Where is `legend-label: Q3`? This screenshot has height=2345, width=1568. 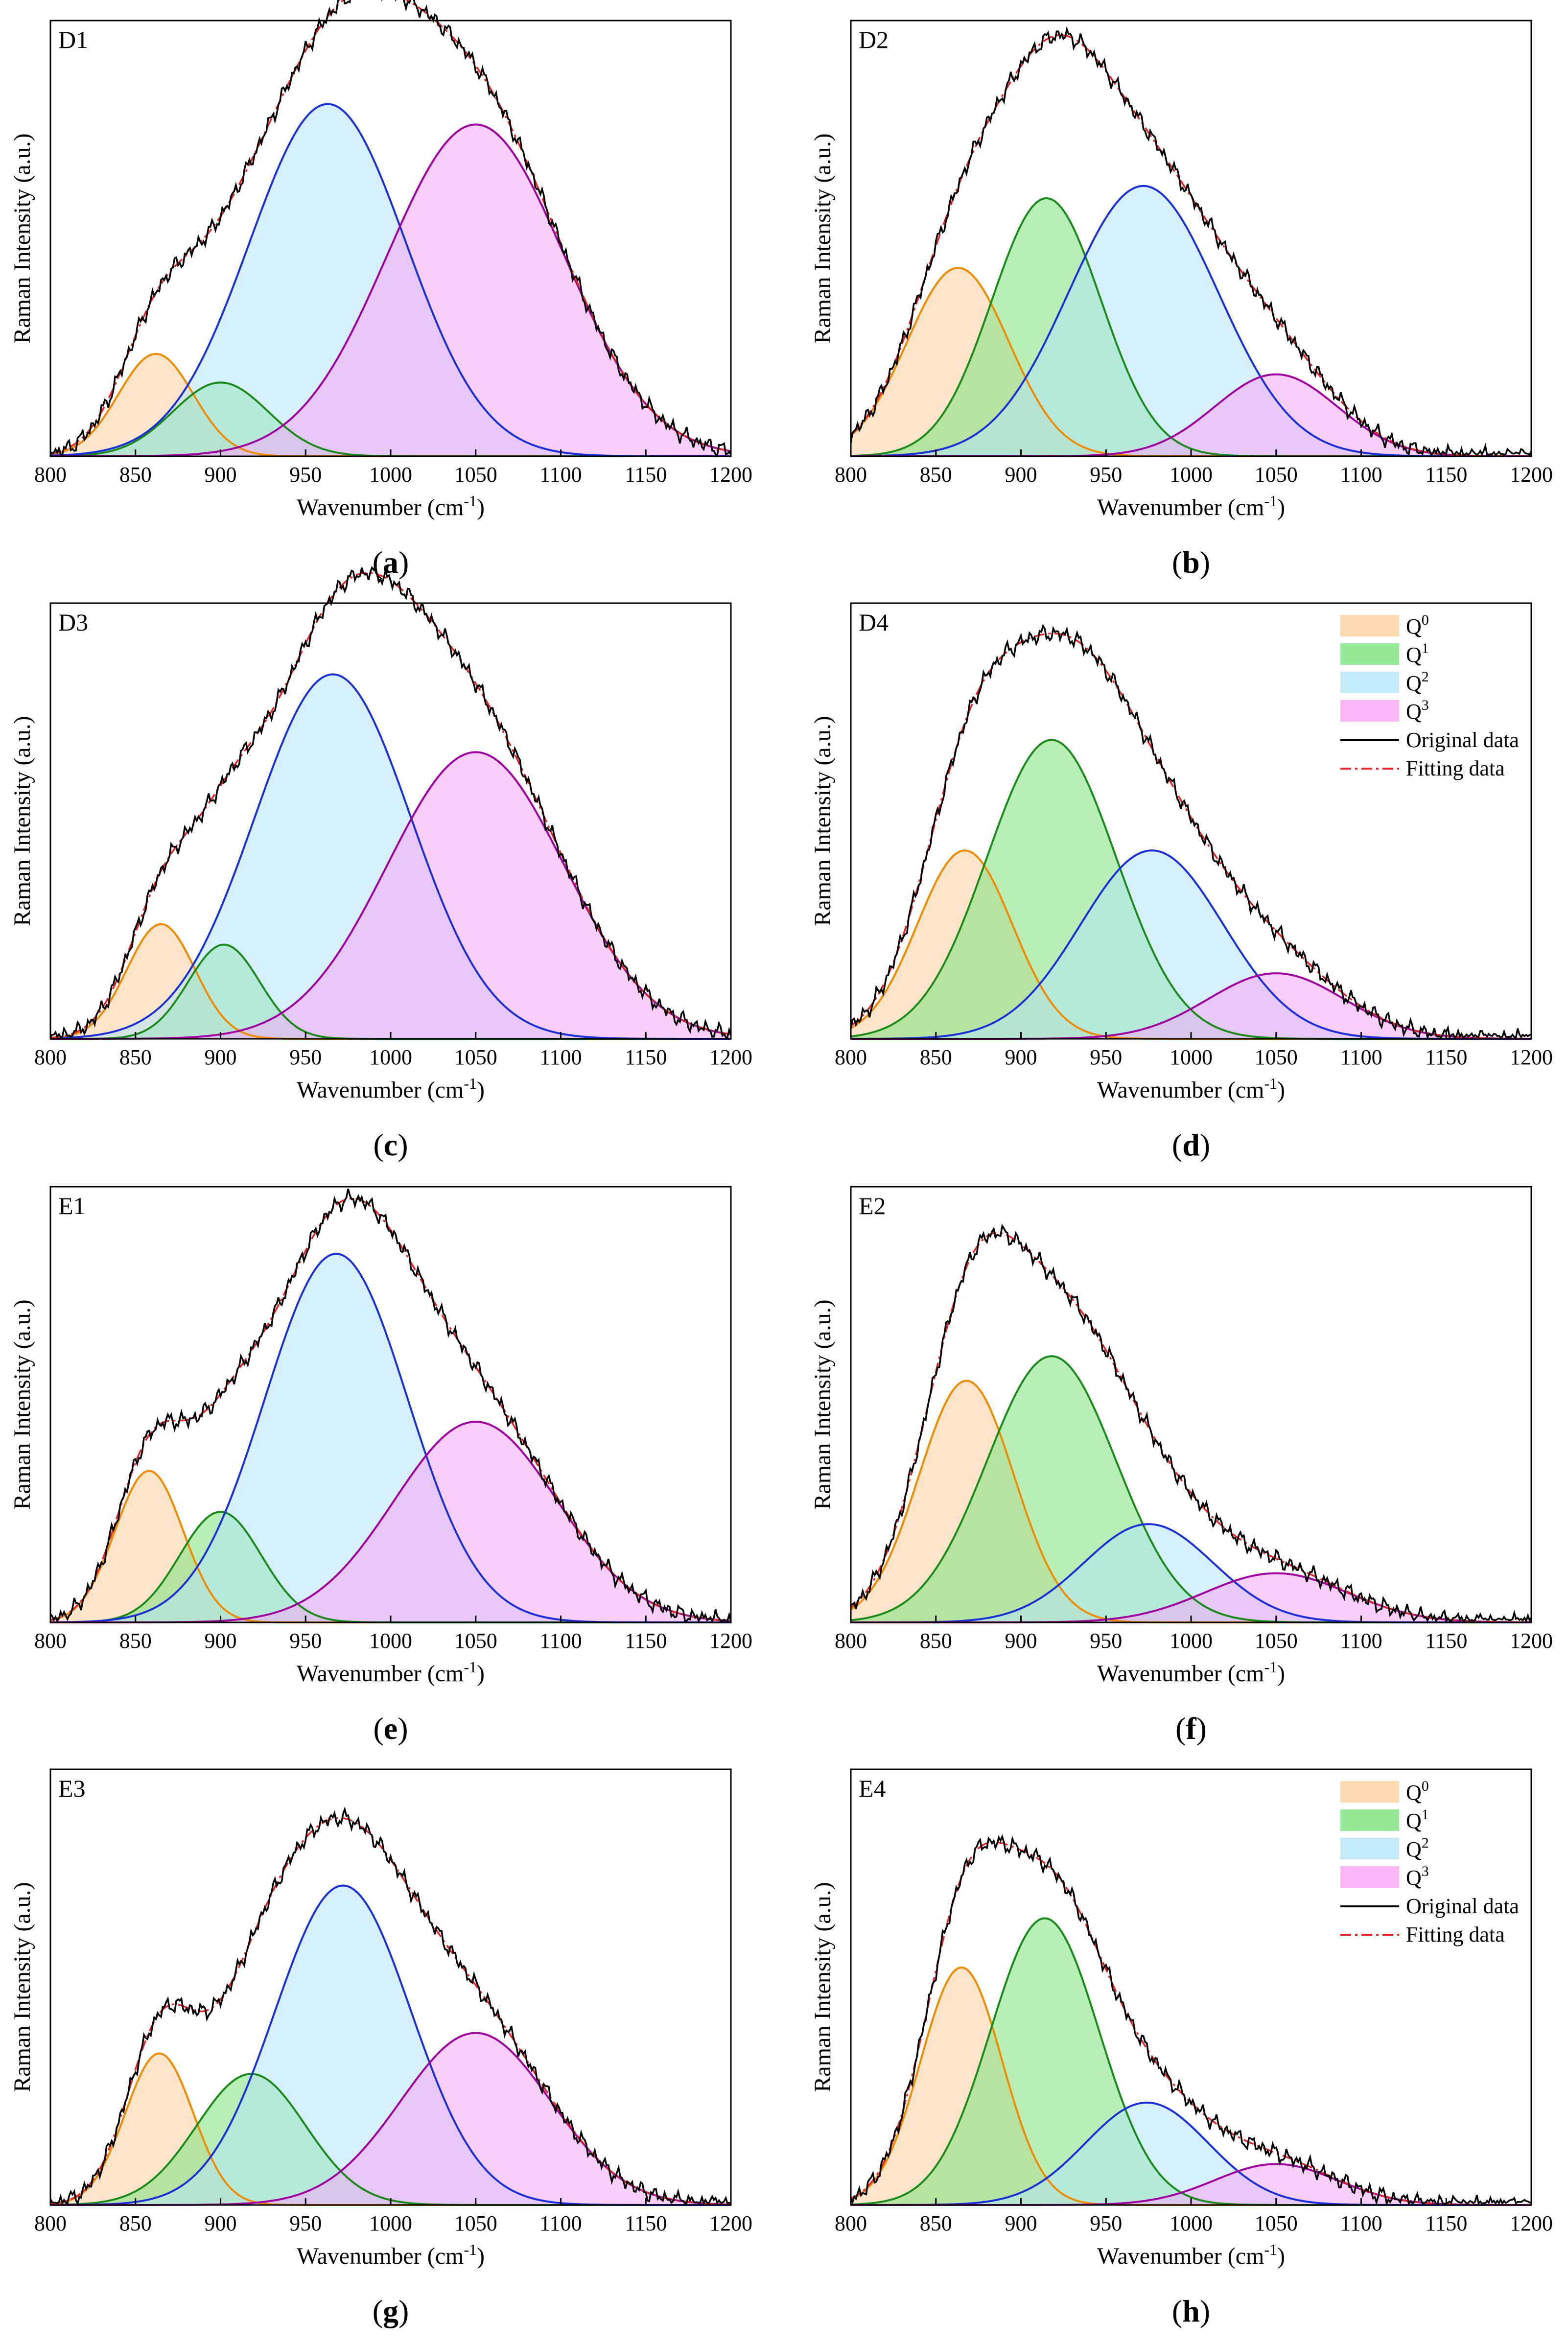 legend-label: Q3 is located at coordinates (1417, 710).